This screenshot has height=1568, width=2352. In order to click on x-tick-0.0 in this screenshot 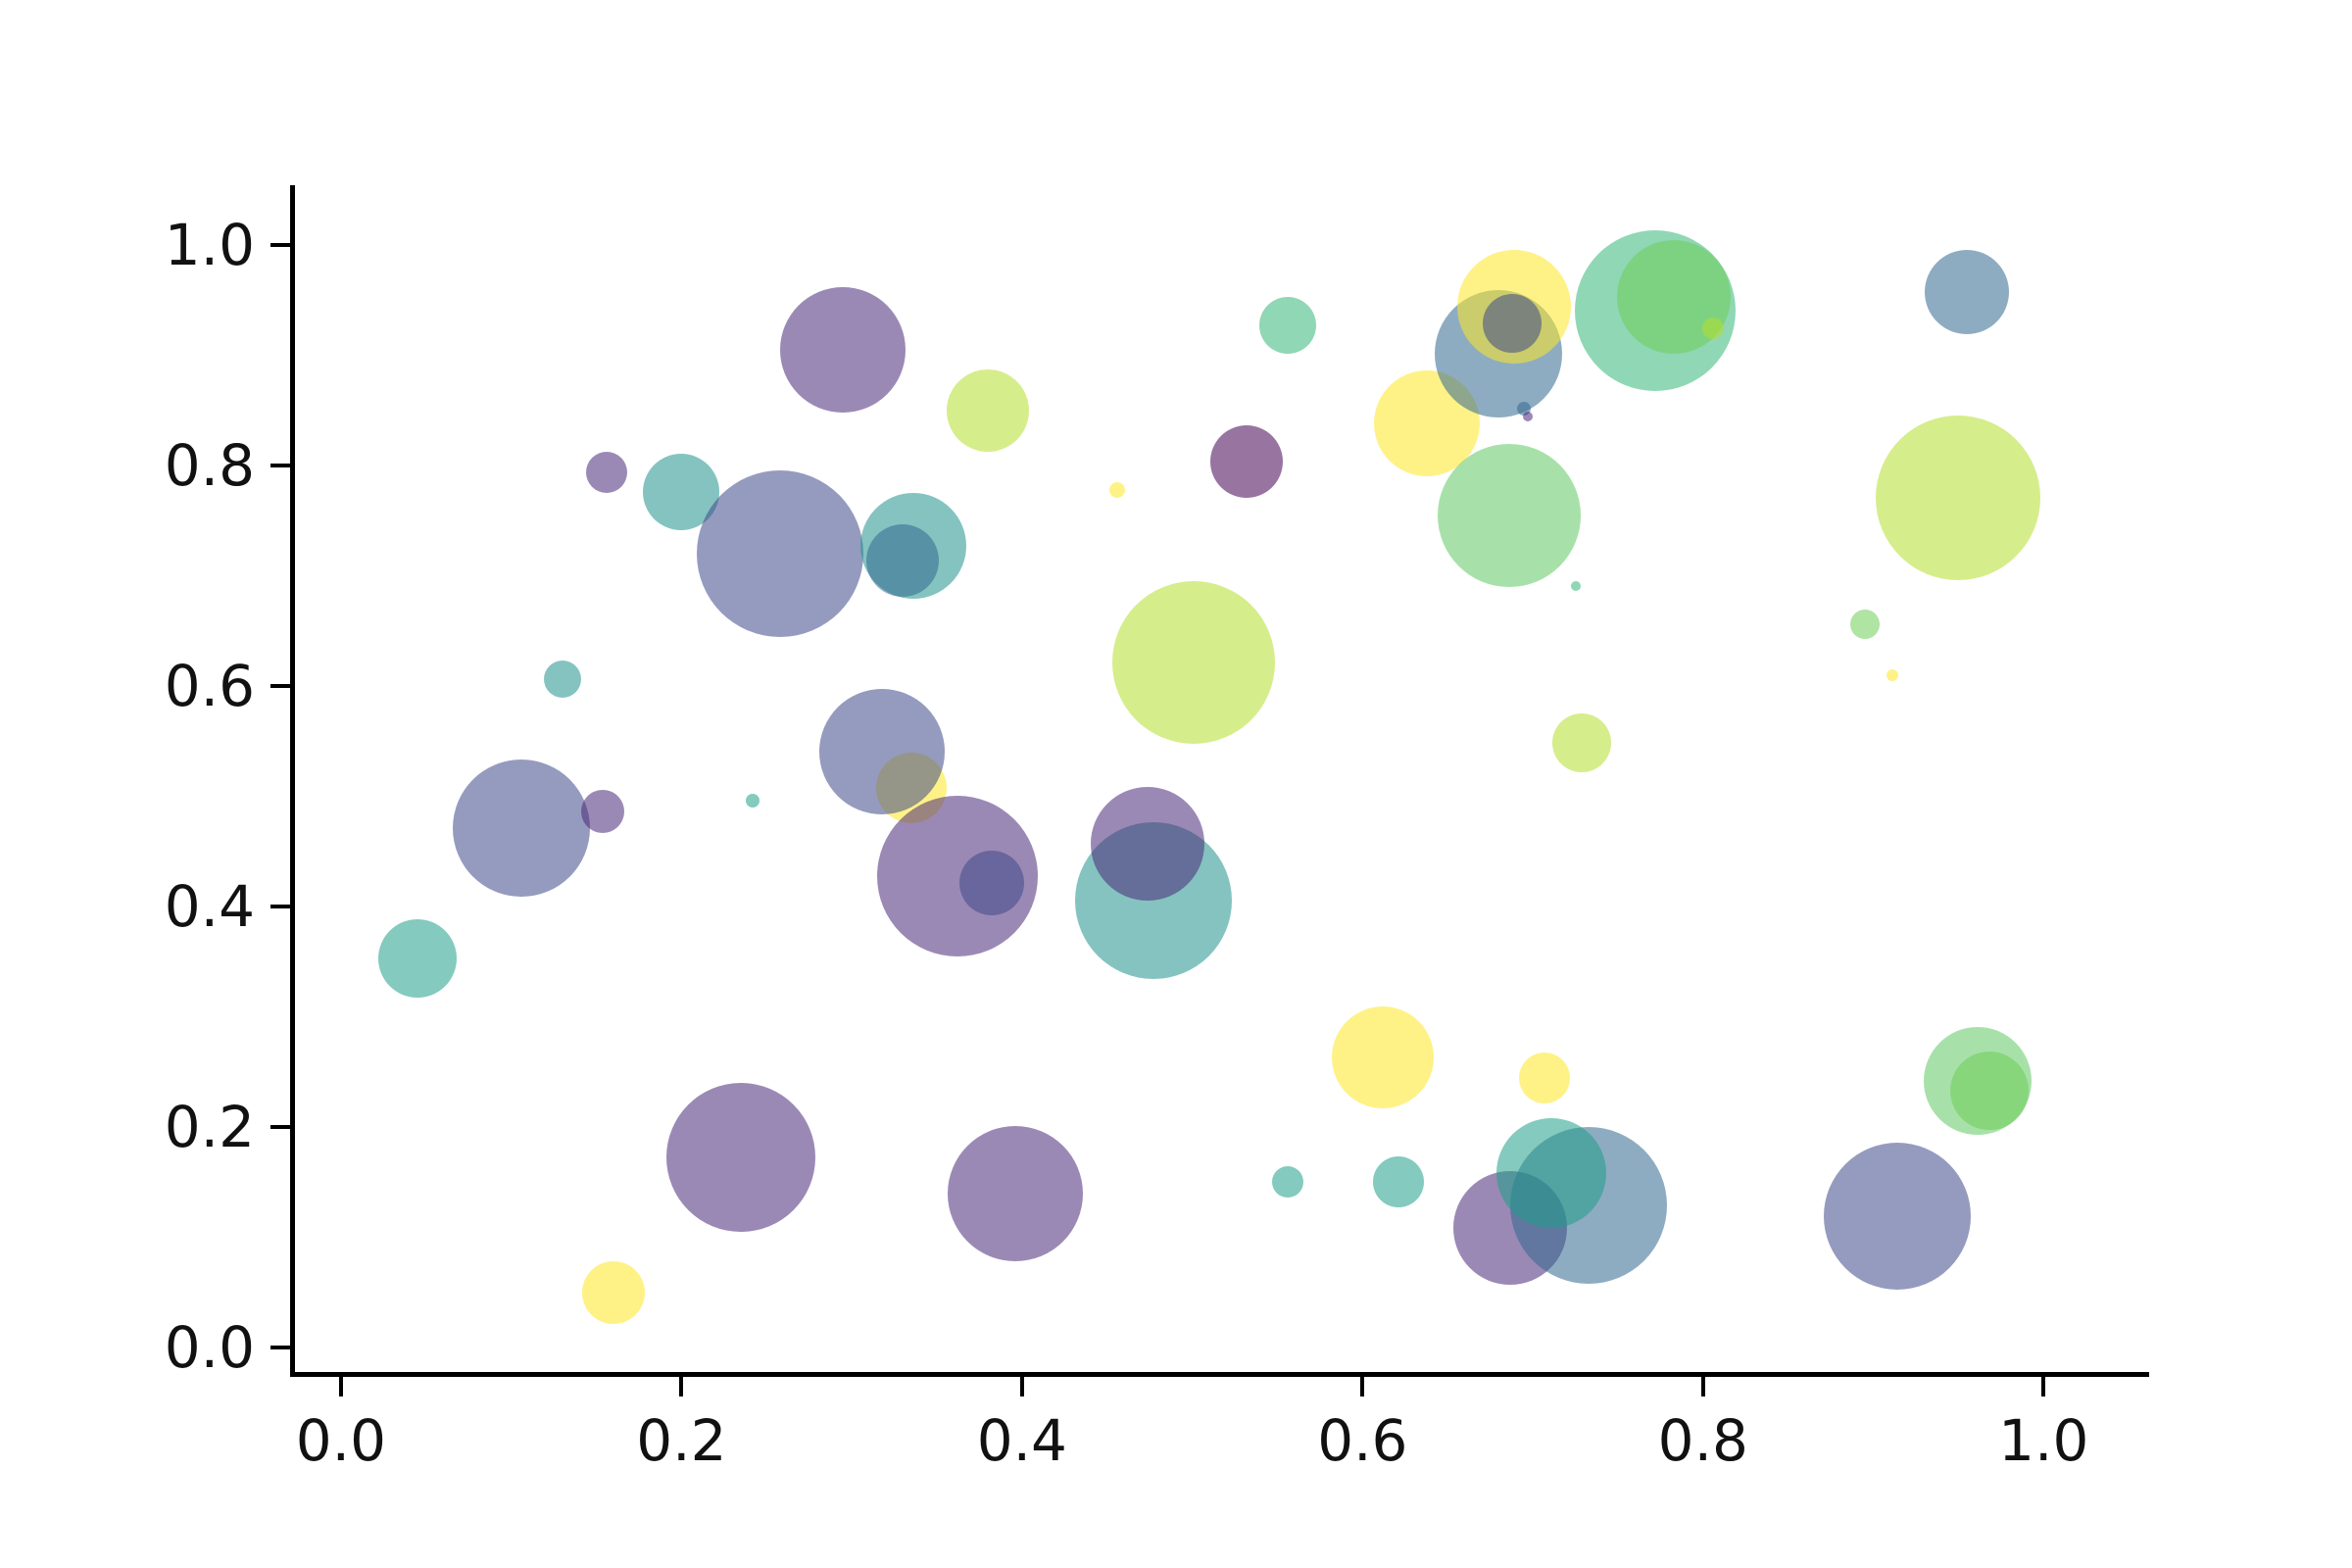, I will do `click(340, 1386)`.